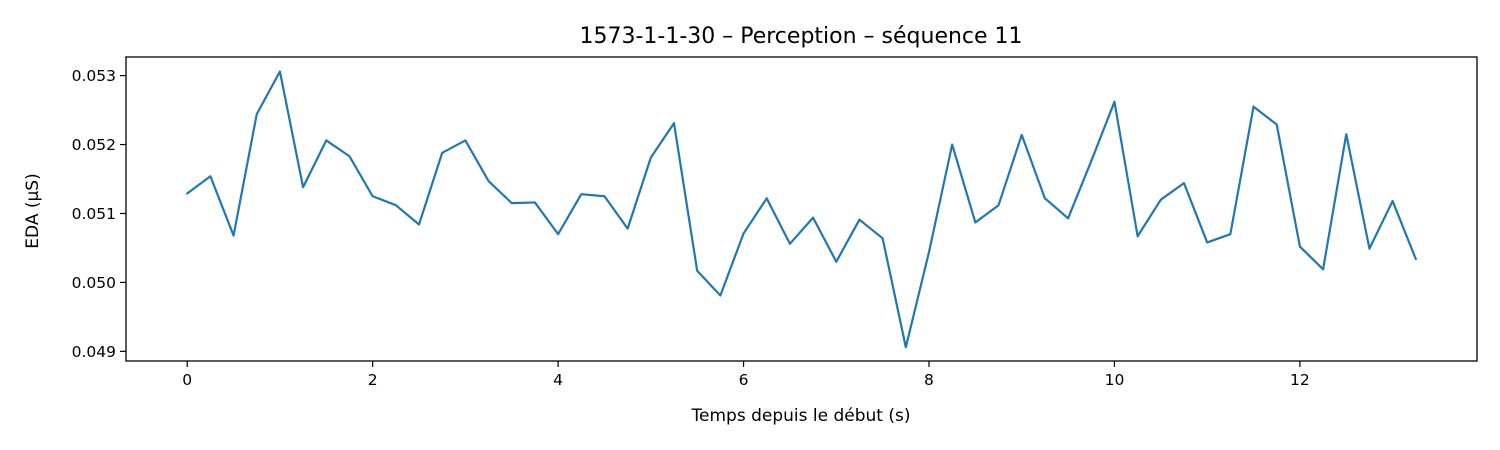 The width and height of the screenshot is (1500, 450). I want to click on x-tick-label: 8, so click(929, 380).